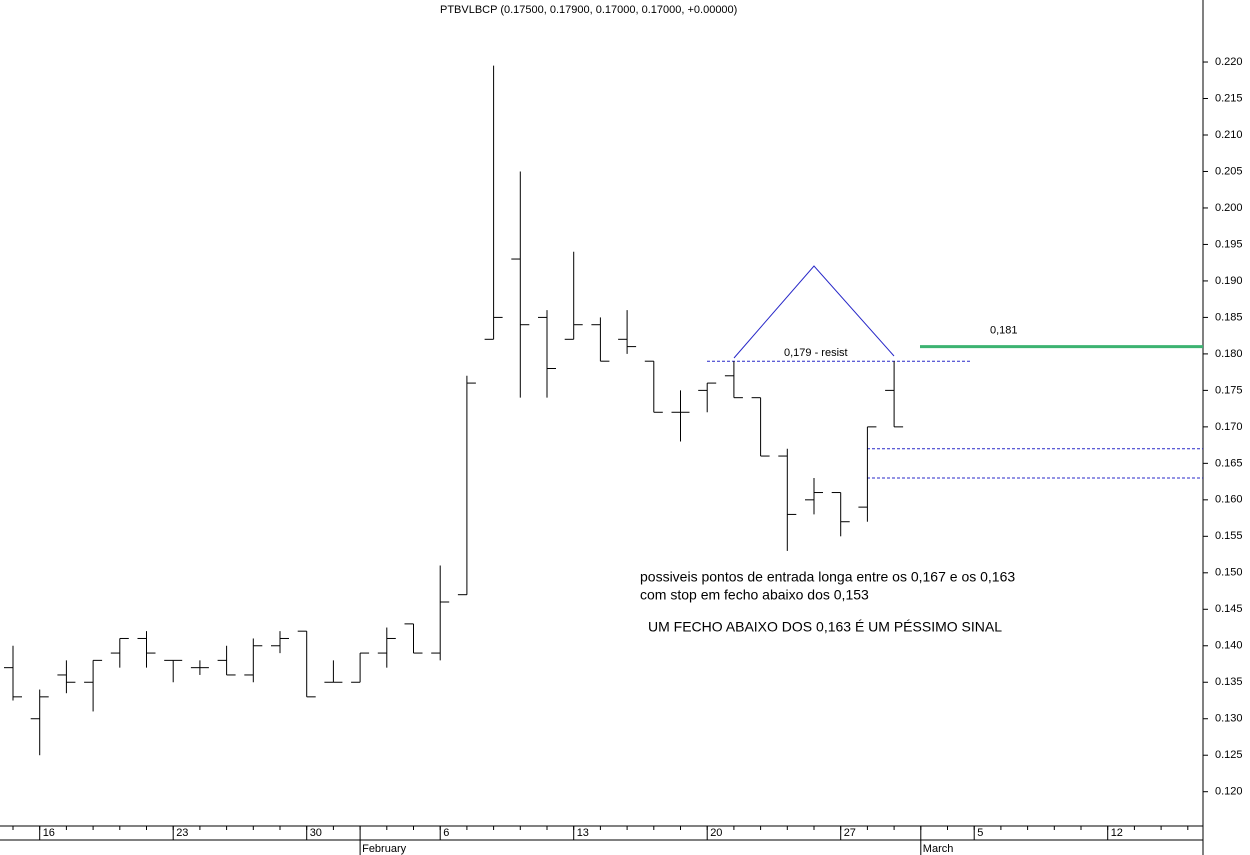 This screenshot has height=855, width=1250. I want to click on y-tick-label: 0.120, so click(1229, 792).